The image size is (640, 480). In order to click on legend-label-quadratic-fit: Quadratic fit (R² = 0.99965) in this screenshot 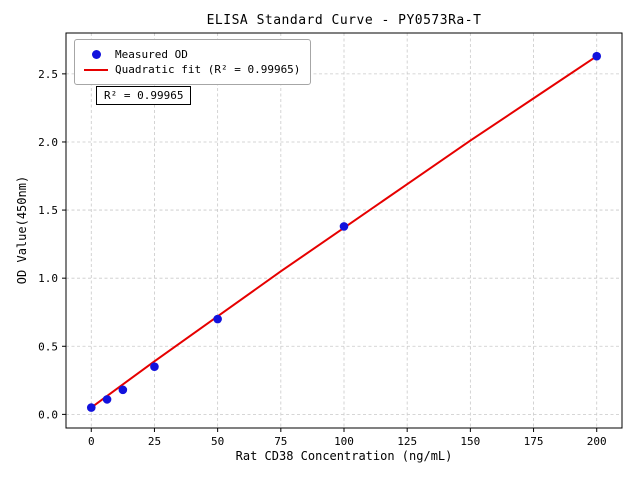, I will do `click(208, 69)`.